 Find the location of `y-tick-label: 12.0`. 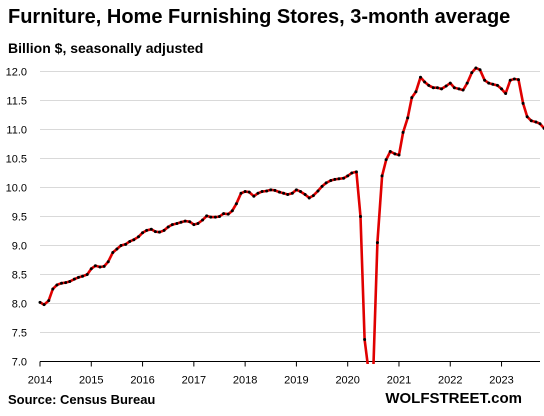

y-tick-label: 12.0 is located at coordinates (16, 73).